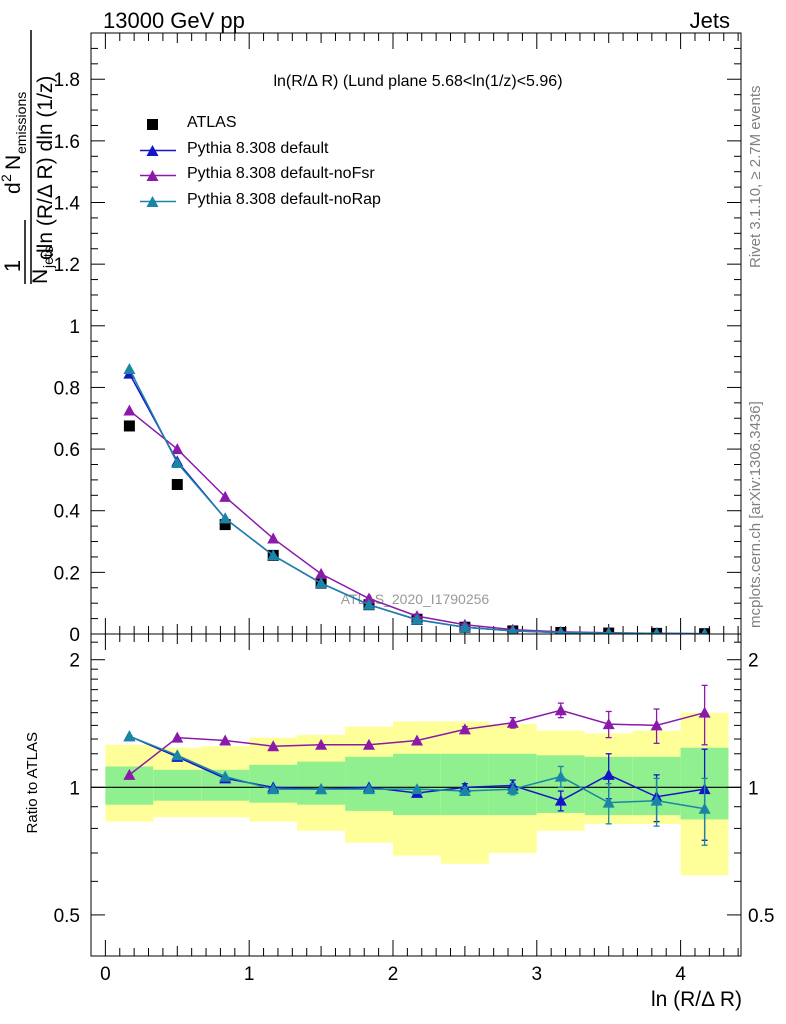 This screenshot has height=1024, width=786. Describe the element at coordinates (7, 178) in the screenshot. I see `y-title-part: 2` at that location.